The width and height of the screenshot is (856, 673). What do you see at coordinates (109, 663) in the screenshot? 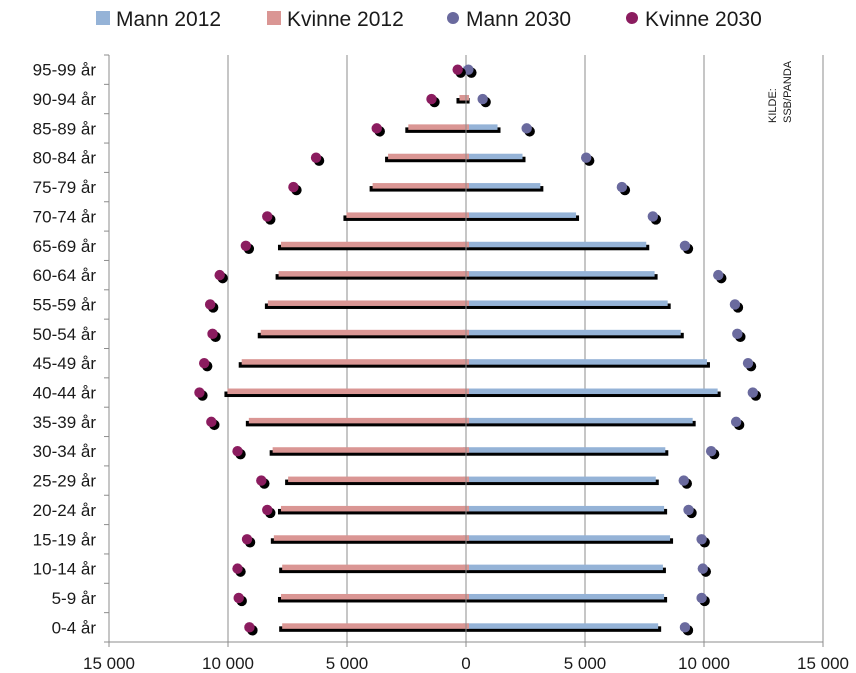
I see `x-tick-label-0: 15 000` at bounding box center [109, 663].